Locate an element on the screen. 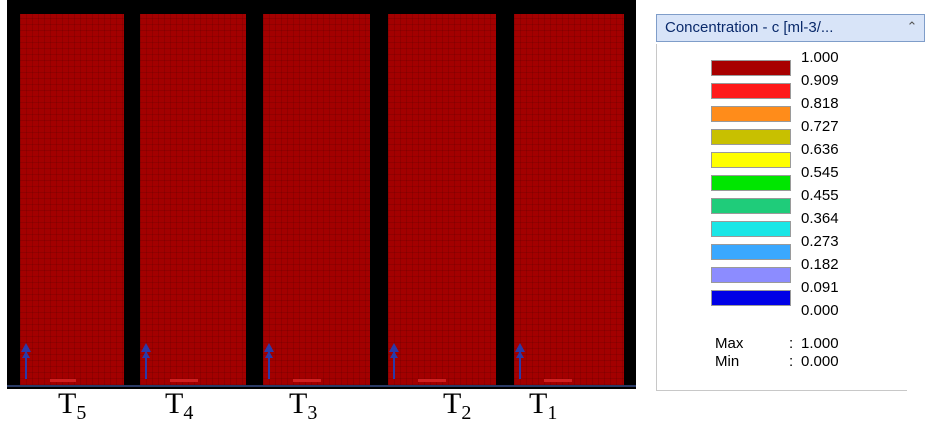 The width and height of the screenshot is (925, 430). label-t5: T5 is located at coordinates (72, 405).